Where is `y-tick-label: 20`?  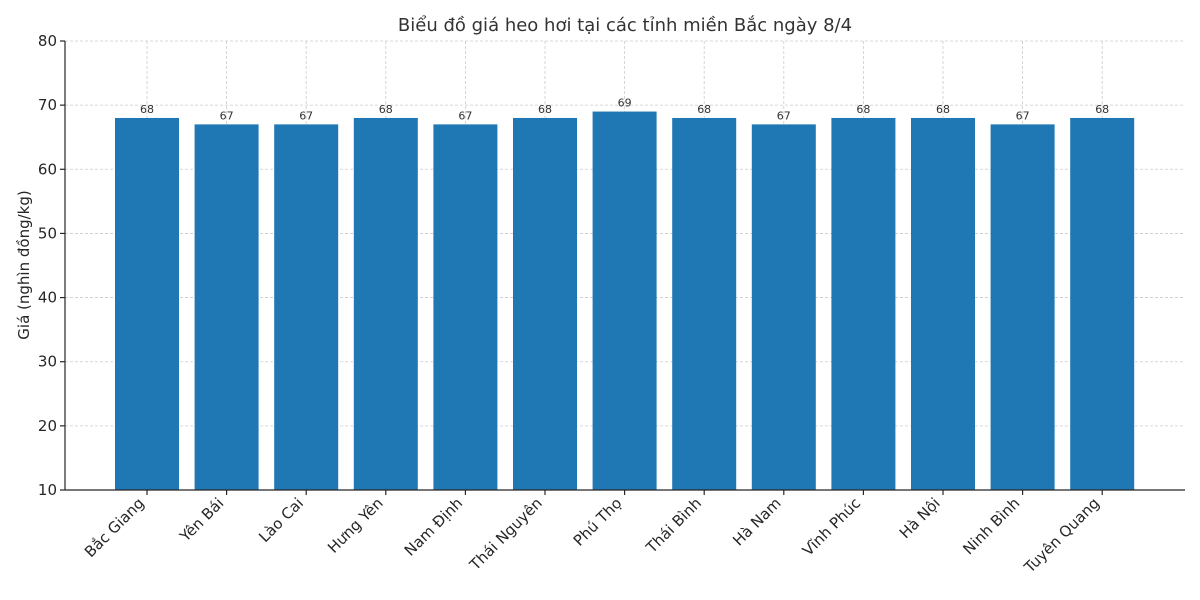 y-tick-label: 20 is located at coordinates (47, 426).